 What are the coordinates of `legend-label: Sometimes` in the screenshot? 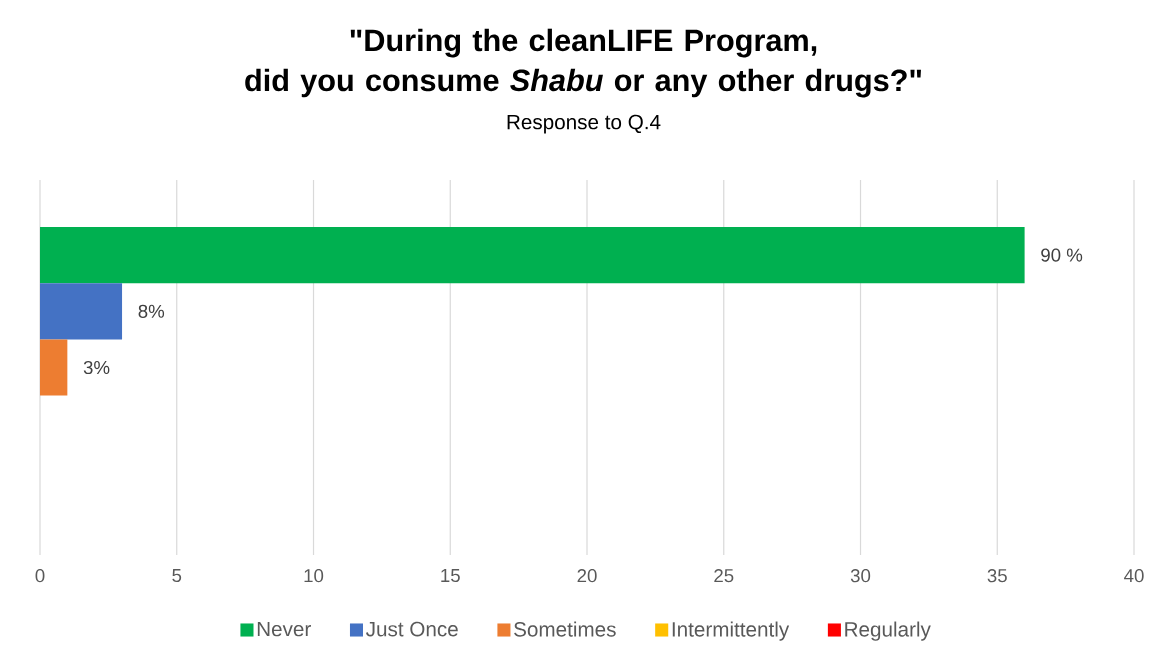 It's located at (565, 629).